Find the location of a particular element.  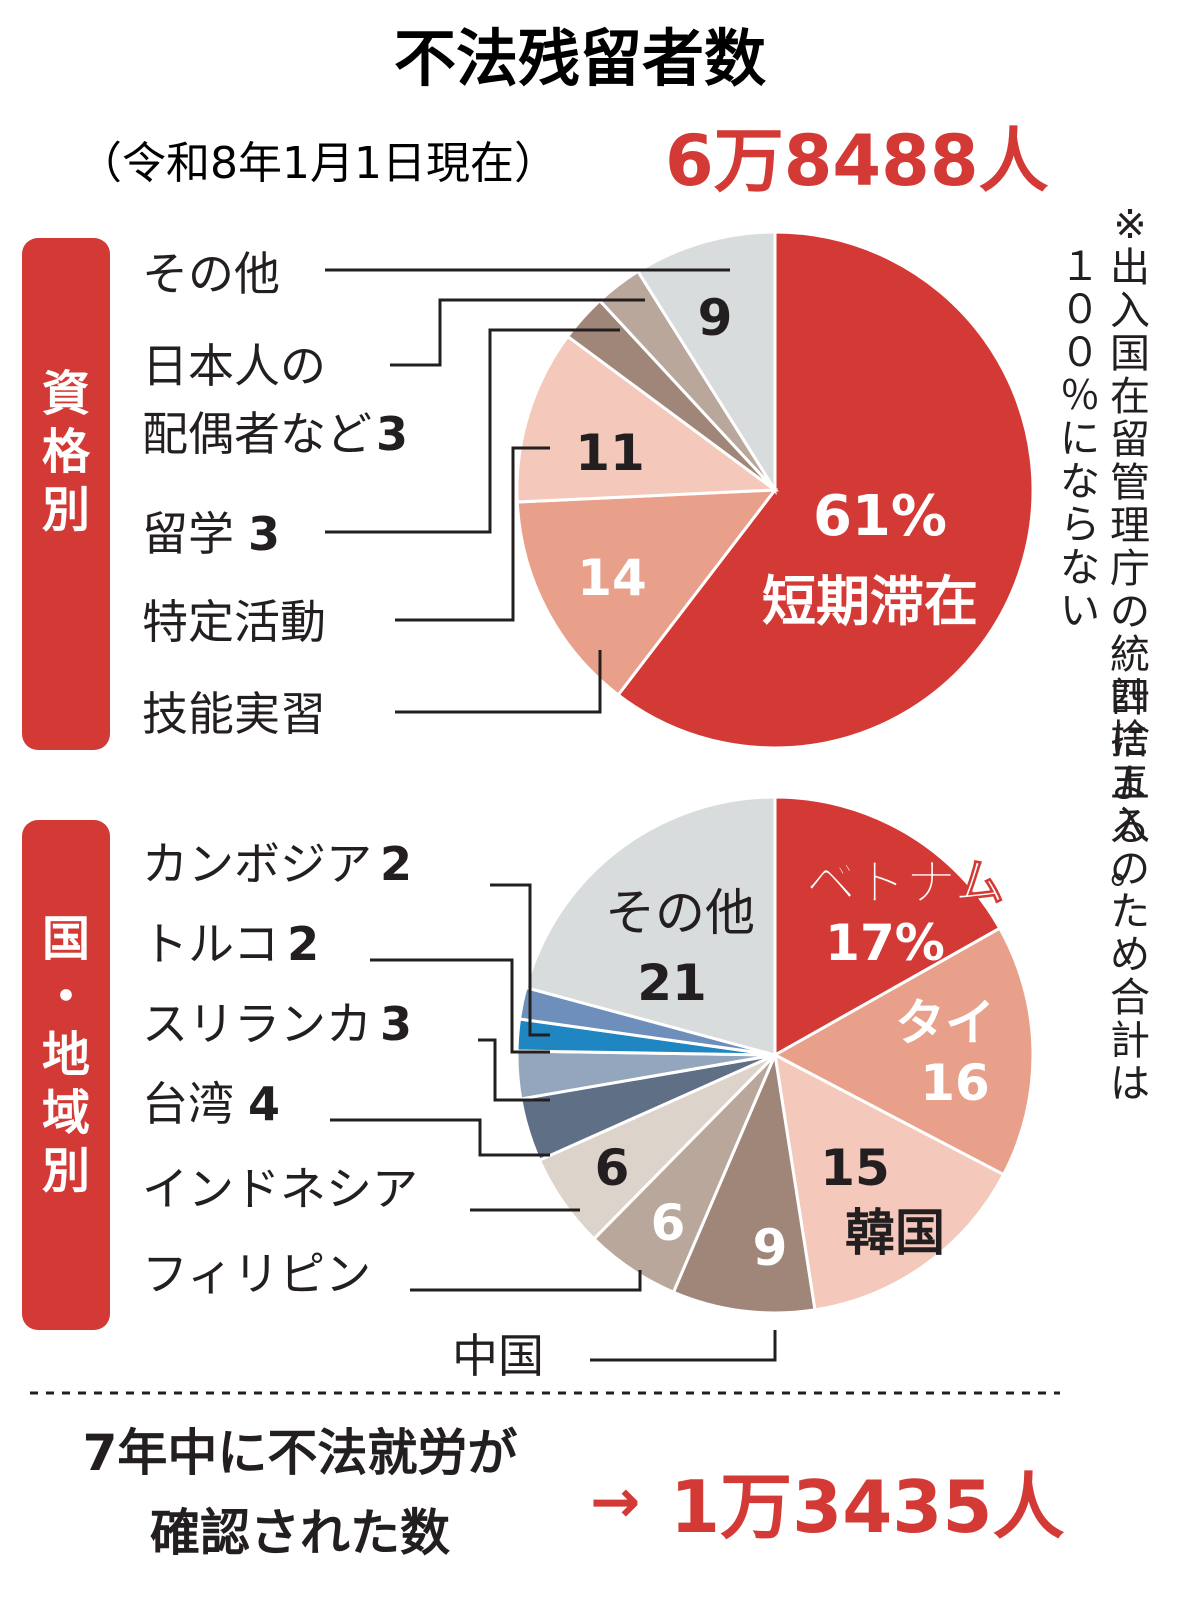

bottom-line2: 確認された数 is located at coordinates (300, 1533).